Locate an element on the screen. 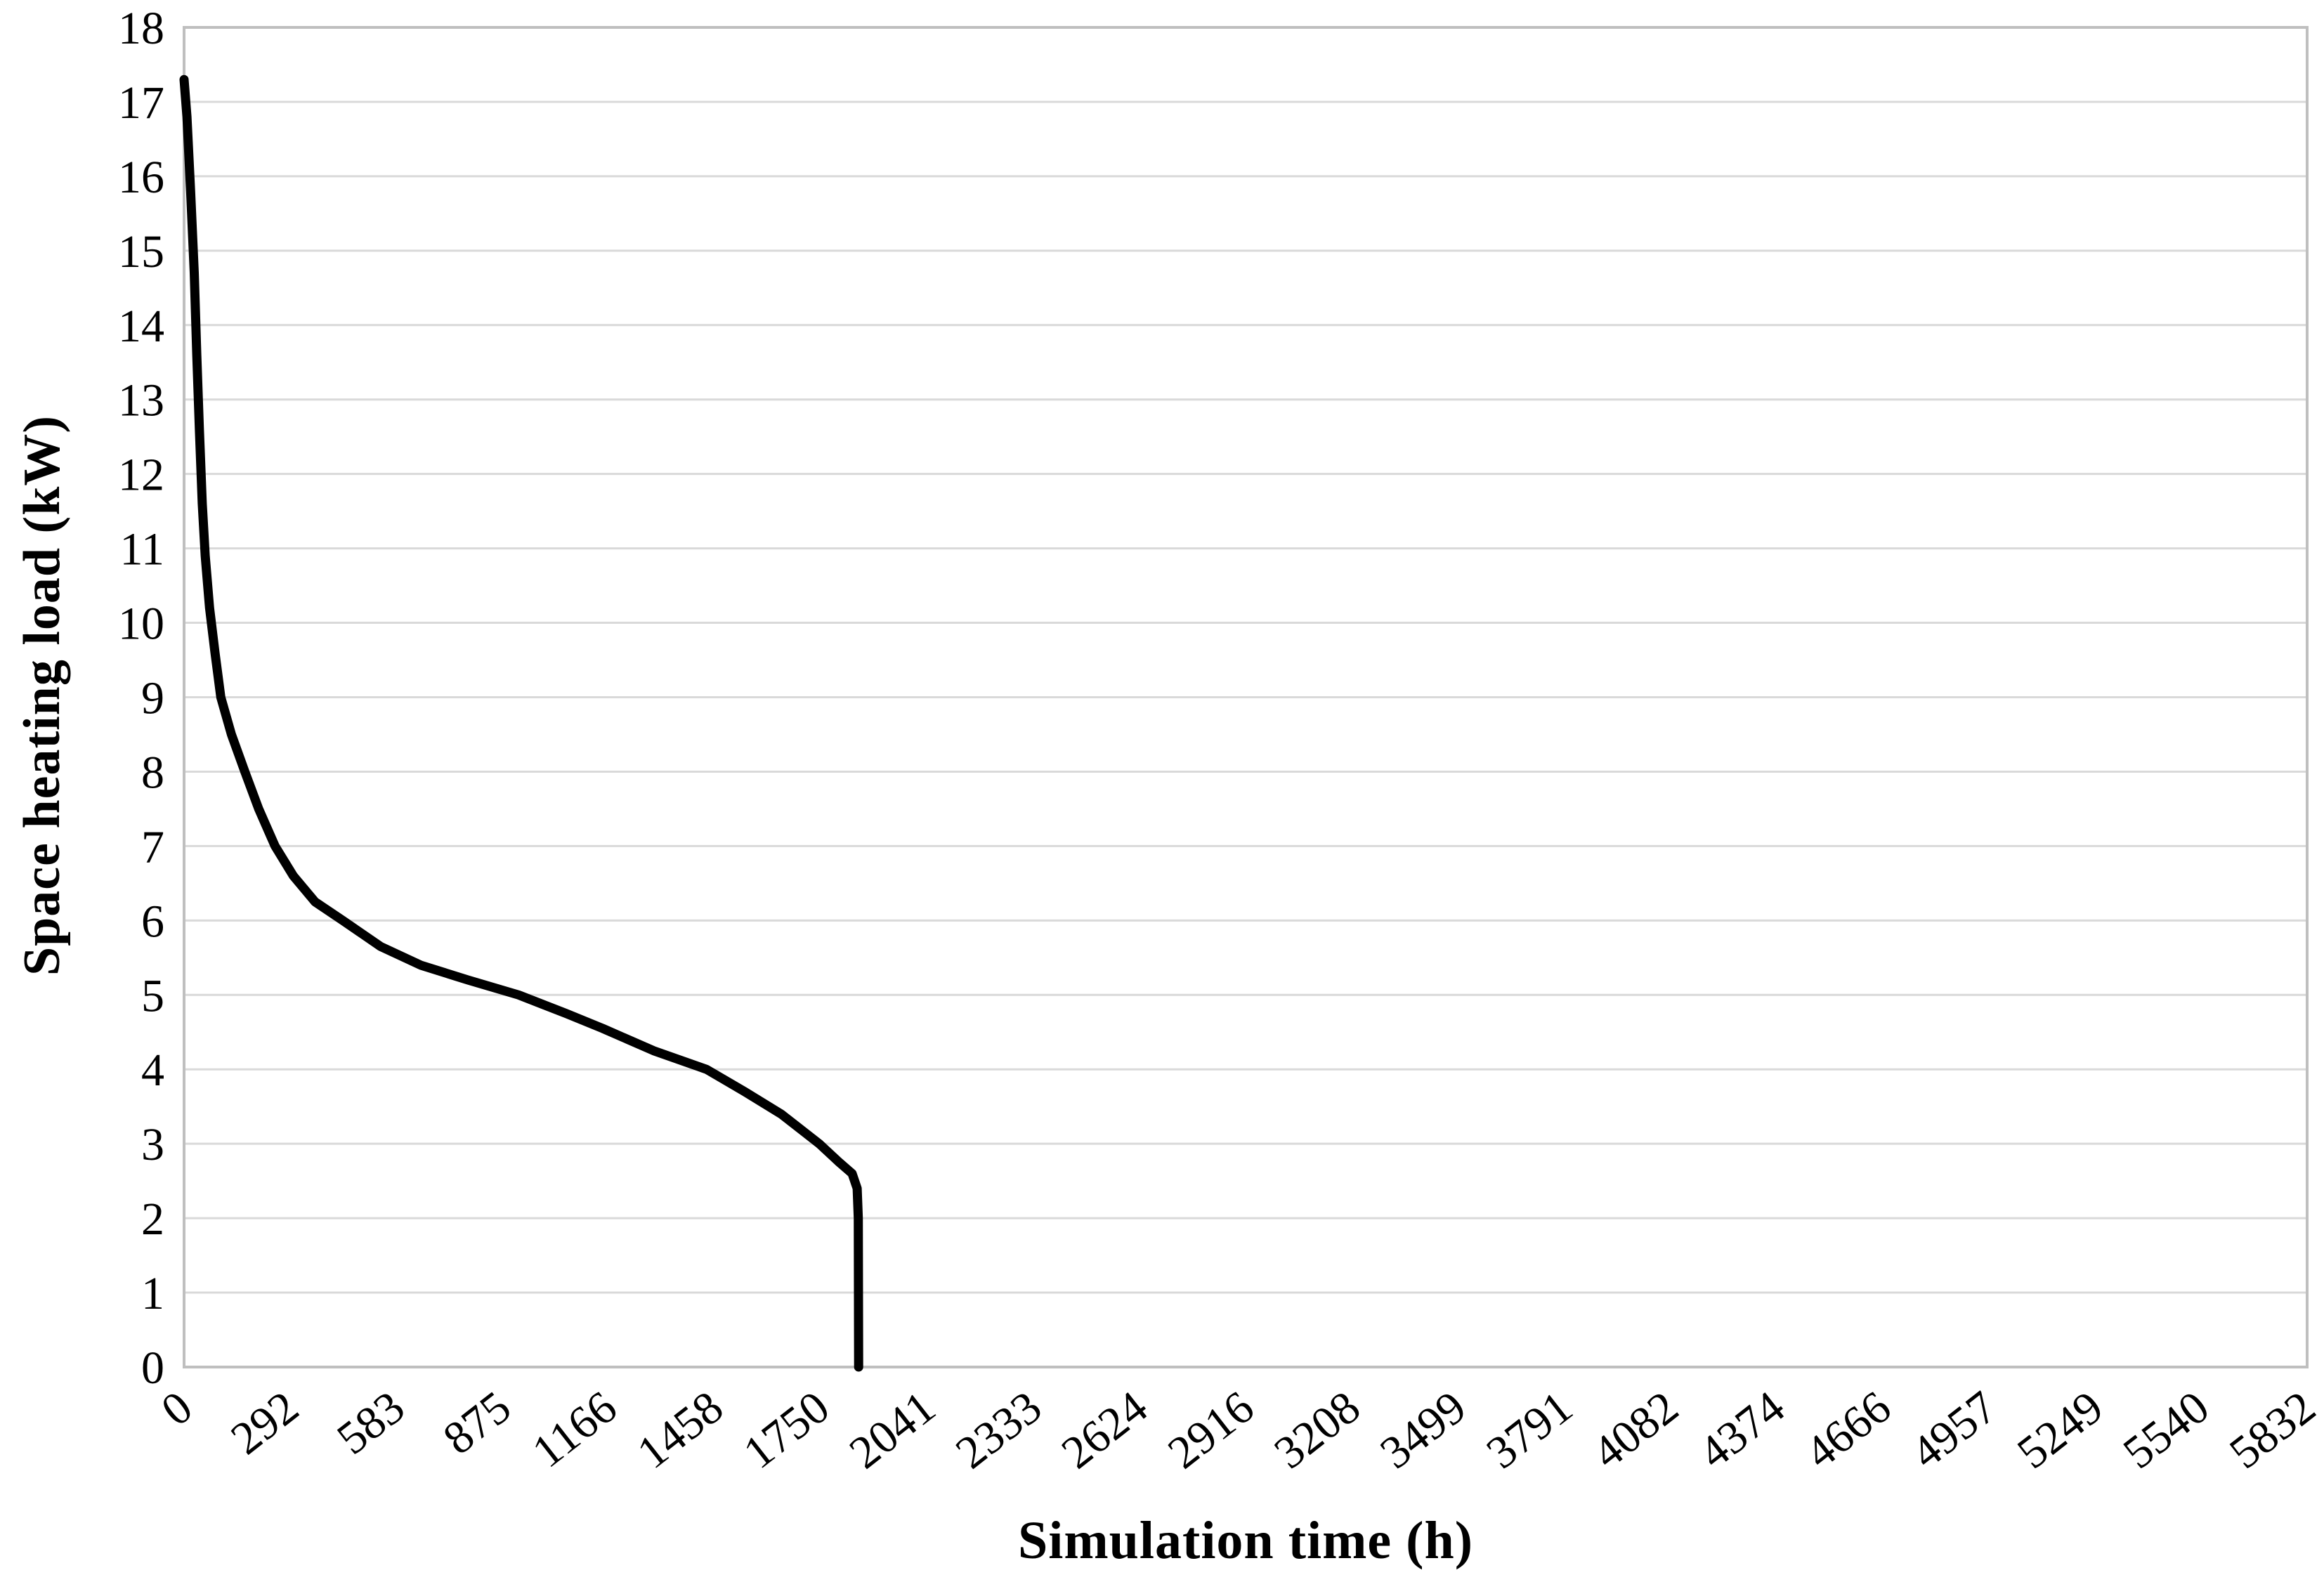  x-tick-label: 1166 is located at coordinates (574, 1429).